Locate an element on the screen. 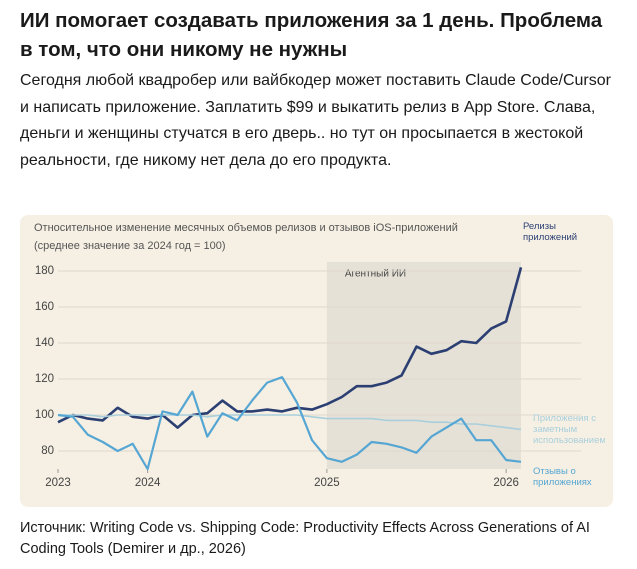 Image resolution: width=637 pixels, height=569 pixels. y-tick-label: 80 is located at coordinates (47, 451).